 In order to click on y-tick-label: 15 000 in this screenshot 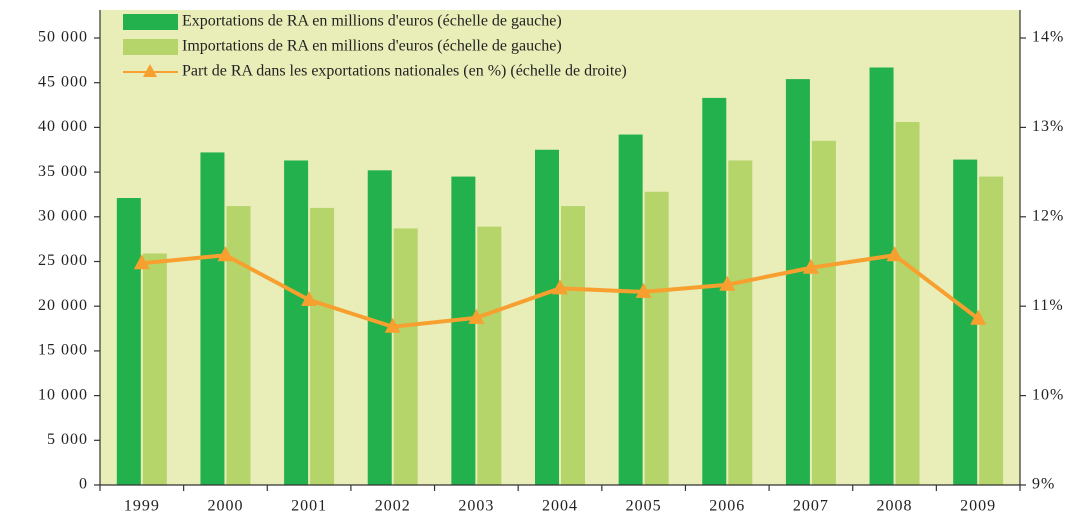, I will do `click(63, 350)`.